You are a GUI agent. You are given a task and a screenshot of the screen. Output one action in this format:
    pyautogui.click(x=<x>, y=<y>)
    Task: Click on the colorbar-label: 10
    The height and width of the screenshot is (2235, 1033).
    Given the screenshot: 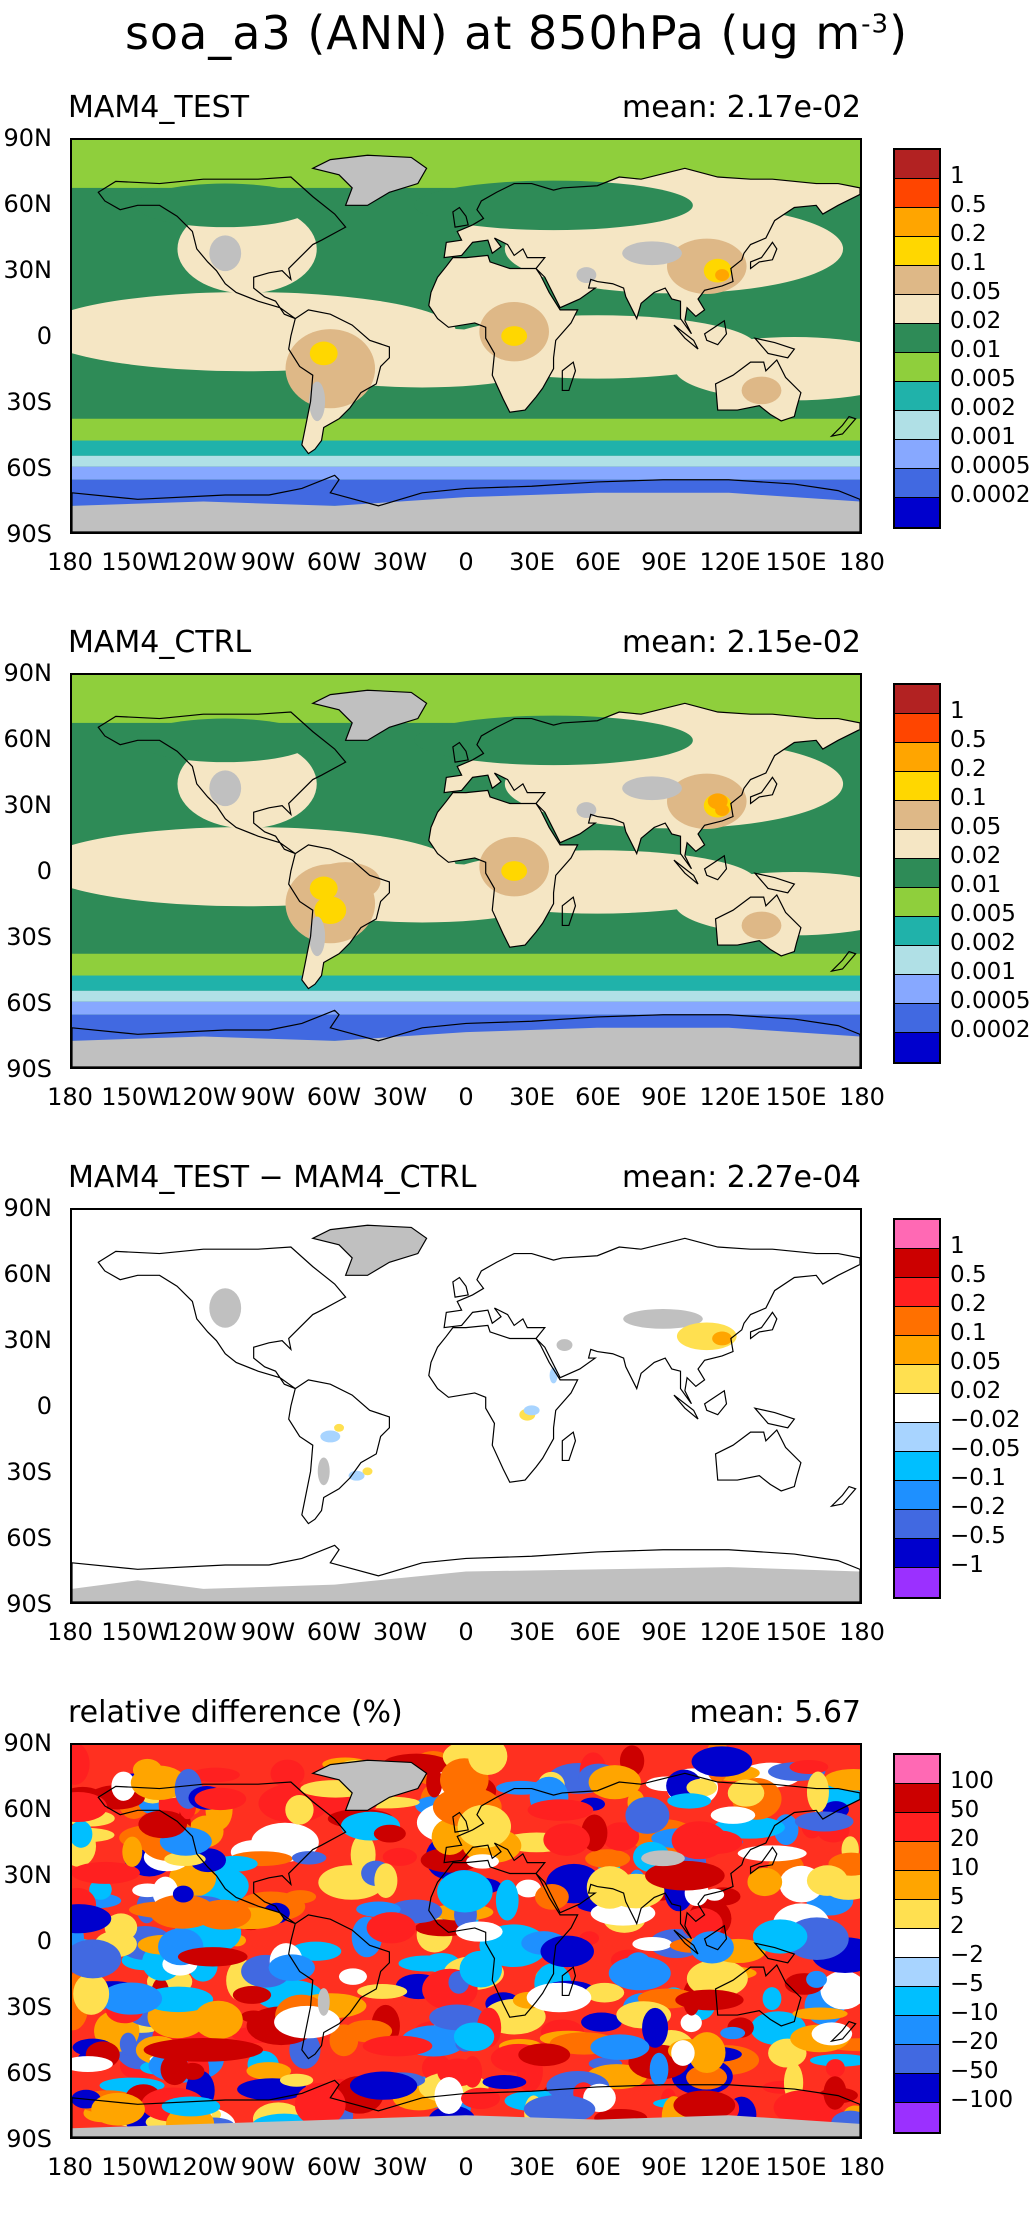 What is the action you would take?
    pyautogui.click(x=965, y=1868)
    